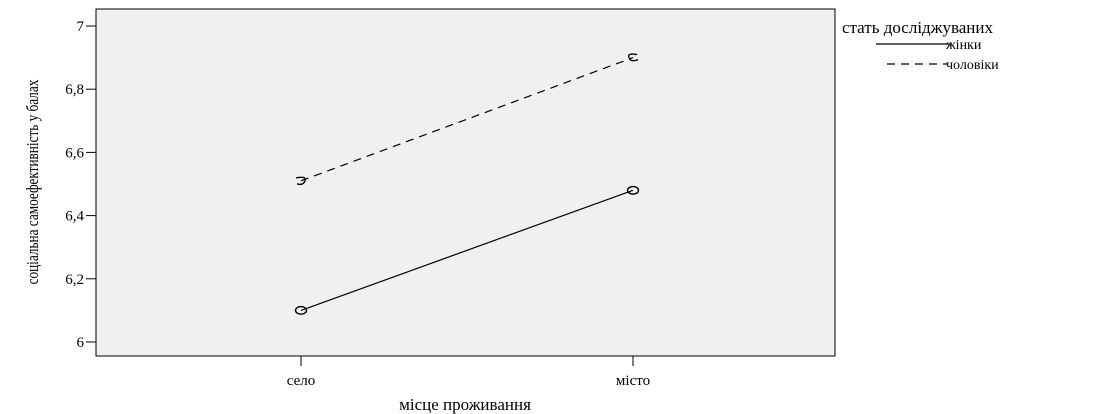 The height and width of the screenshot is (414, 1105). Describe the element at coordinates (81, 343) in the screenshot. I see `y-tick-label: 6` at that location.